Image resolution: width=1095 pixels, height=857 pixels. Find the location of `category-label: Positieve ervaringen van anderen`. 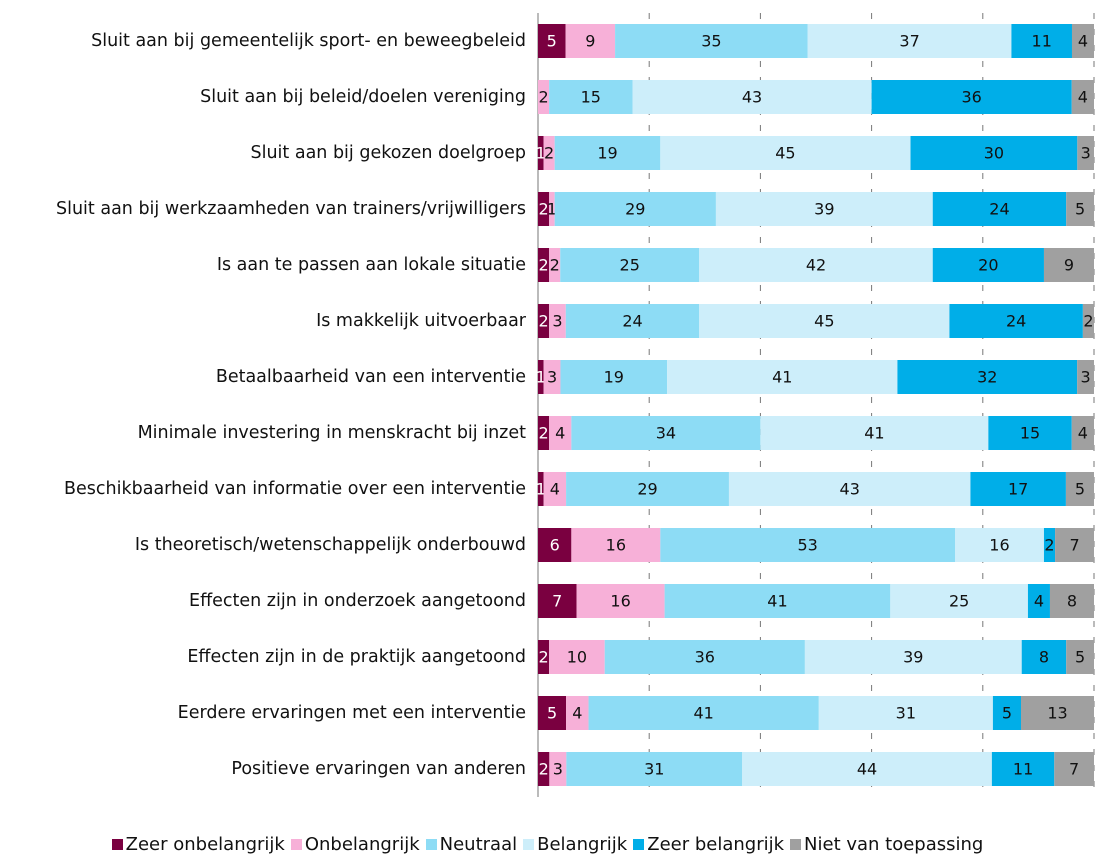

category-label: Positieve ervaringen van anderen is located at coordinates (378, 769).